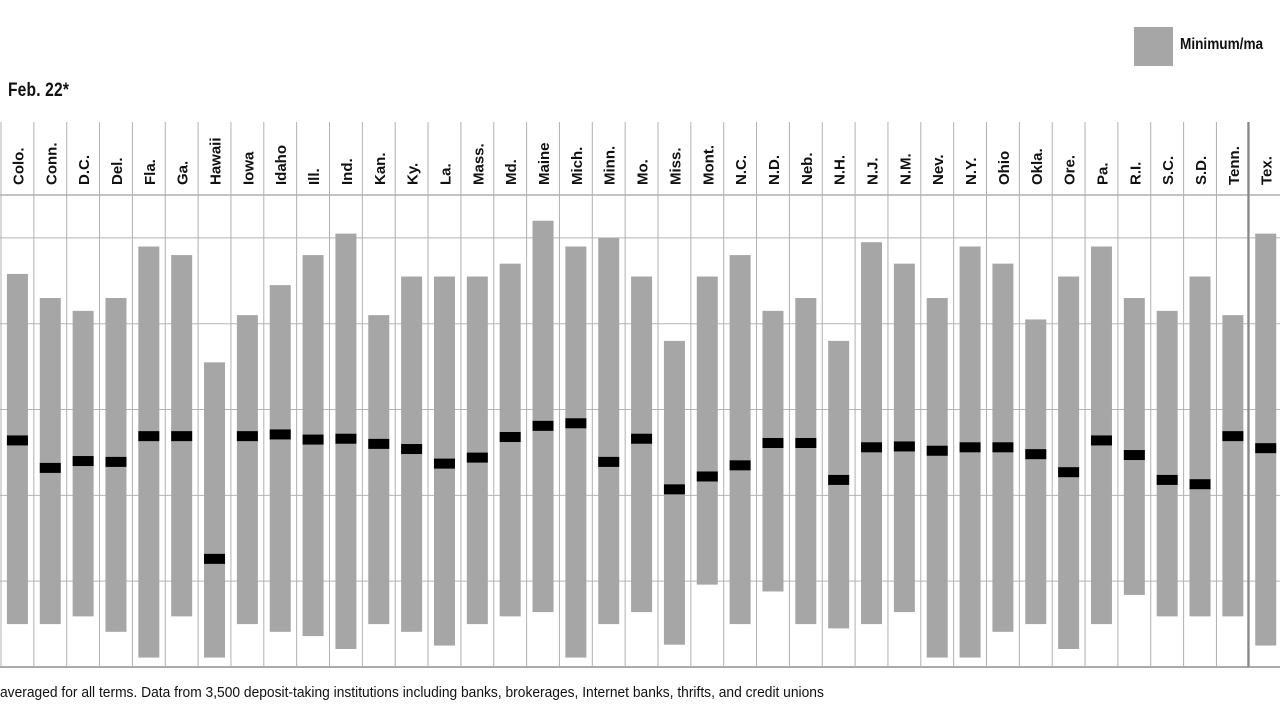 The image size is (1280, 720). What do you see at coordinates (1200, 484) in the screenshot?
I see `average-marker-sd` at bounding box center [1200, 484].